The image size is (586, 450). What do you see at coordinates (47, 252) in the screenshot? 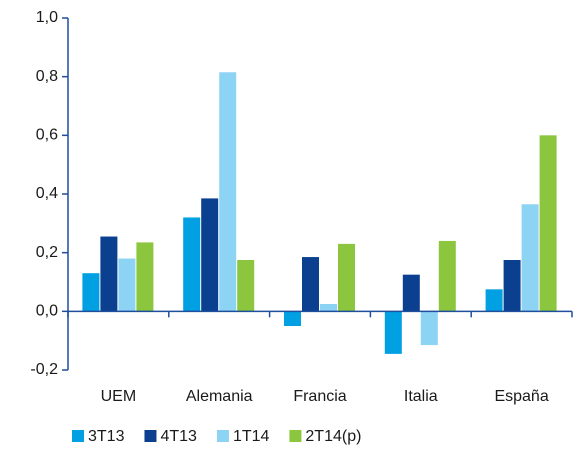
I see `y-tick-label: 0,2` at bounding box center [47, 252].